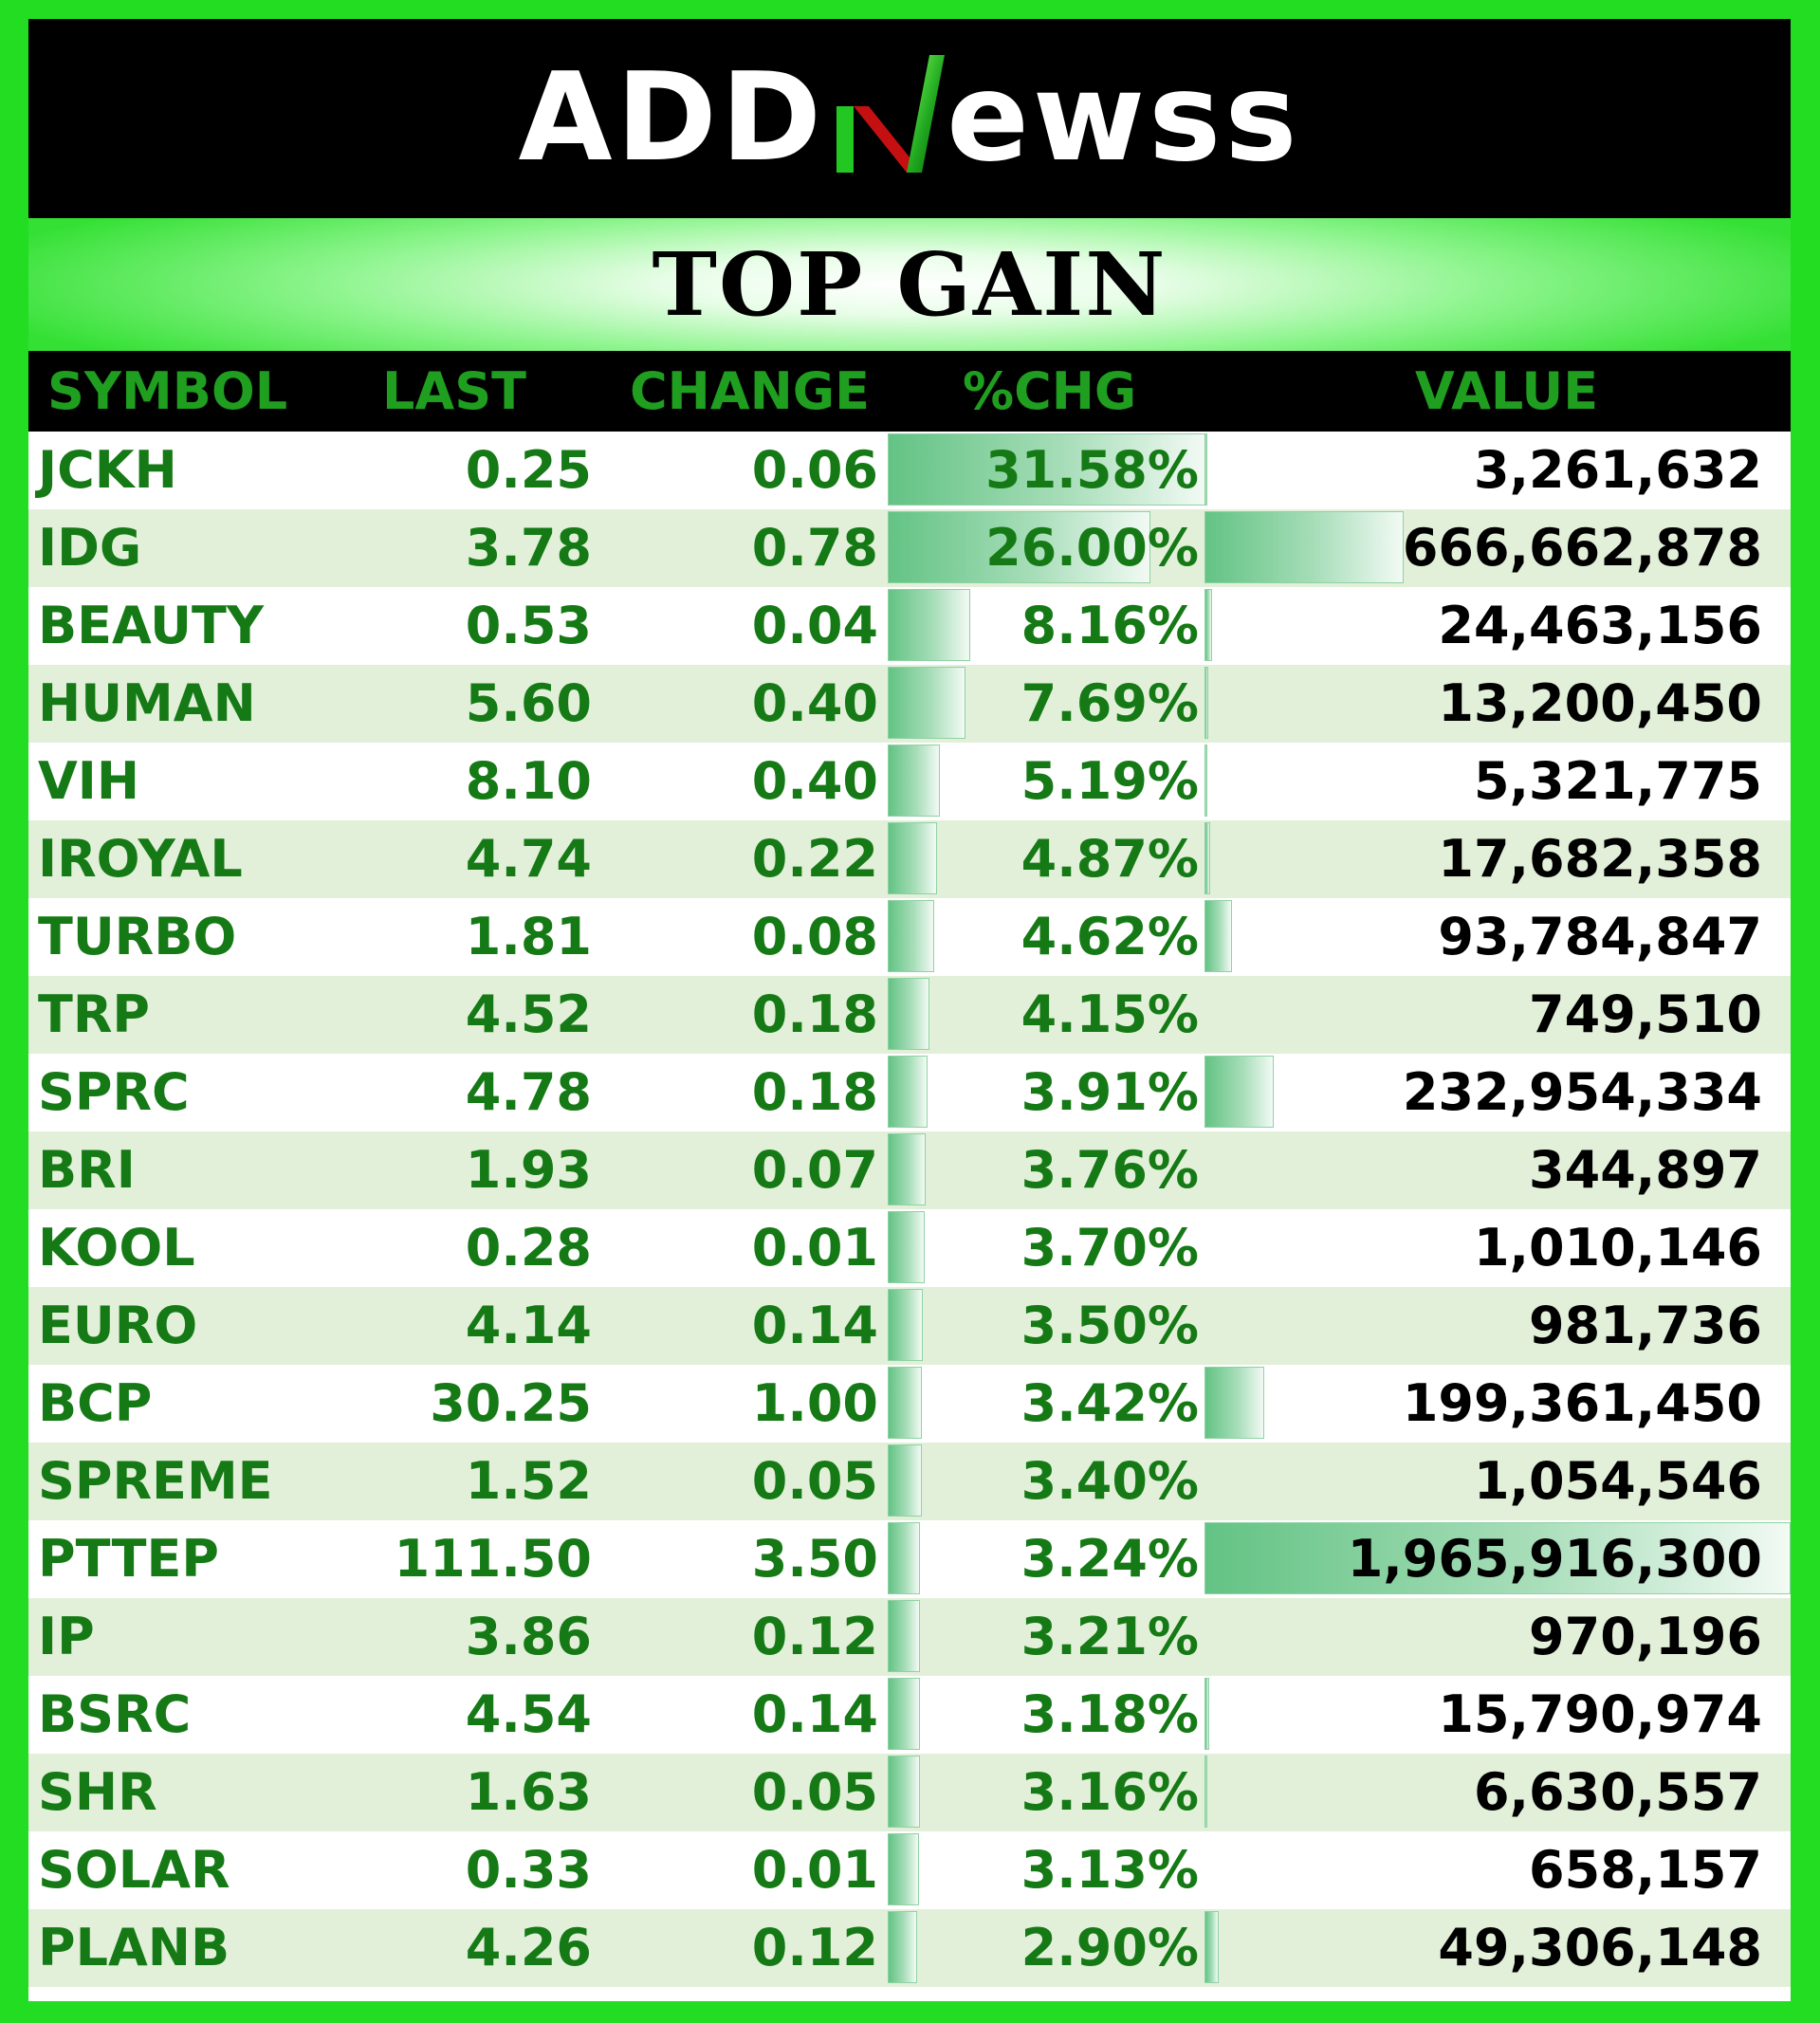  What do you see at coordinates (1110, 1248) in the screenshot?
I see `cell-pct: 3.70%` at bounding box center [1110, 1248].